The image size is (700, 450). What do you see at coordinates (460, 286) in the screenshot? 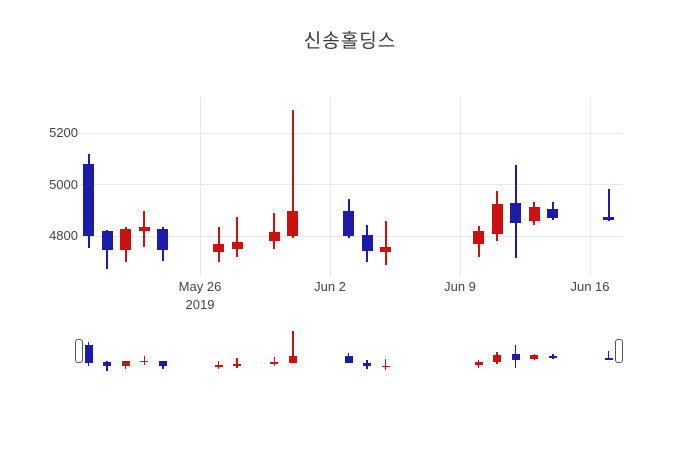
I see `x-tick-label: Jun 9` at bounding box center [460, 286].